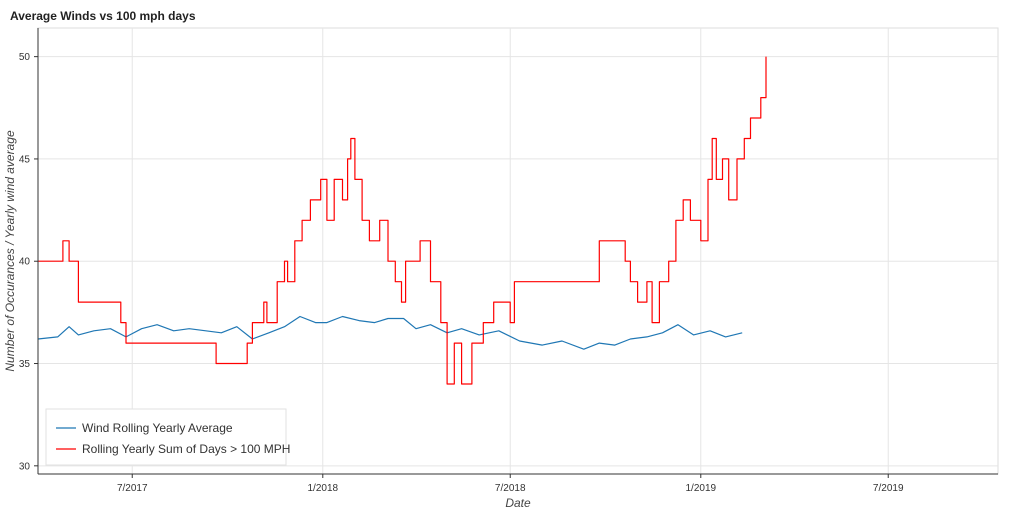  I want to click on y-tick-label: 35, so click(25, 364).